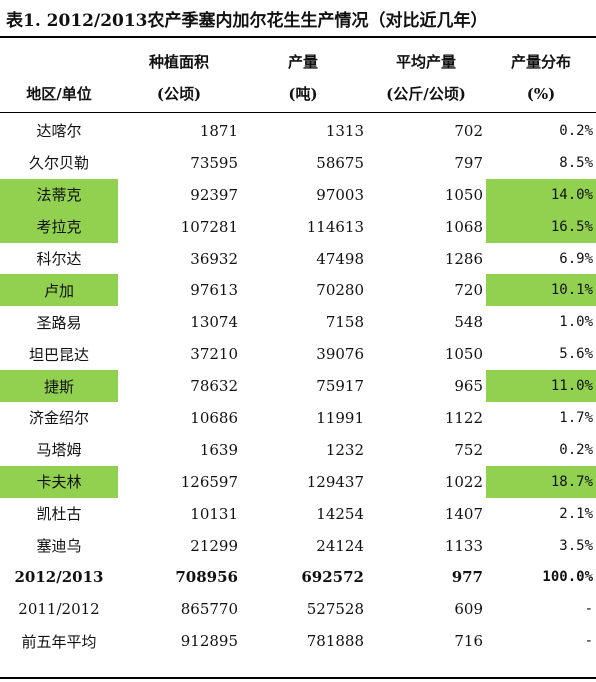  Describe the element at coordinates (209, 481) in the screenshot. I see `area-cell: 126597` at that location.